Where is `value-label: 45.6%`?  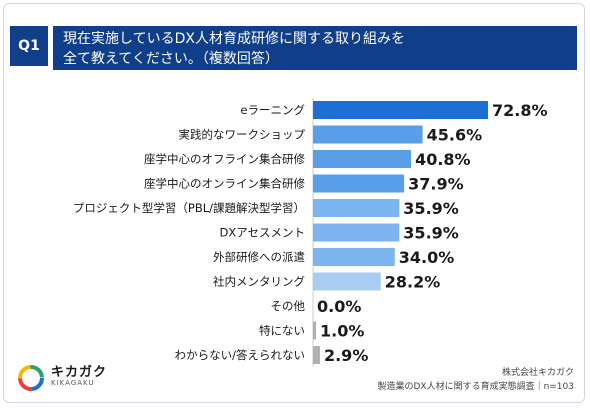
value-label: 45.6% is located at coordinates (455, 135).